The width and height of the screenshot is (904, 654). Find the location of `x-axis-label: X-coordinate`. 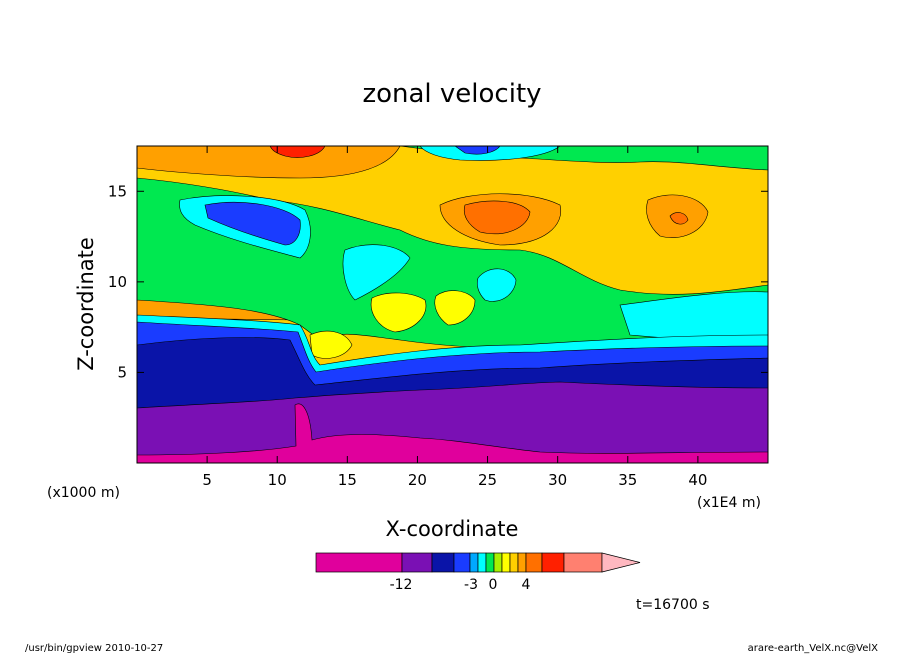

x-axis-label: X-coordinate is located at coordinates (452, 529).